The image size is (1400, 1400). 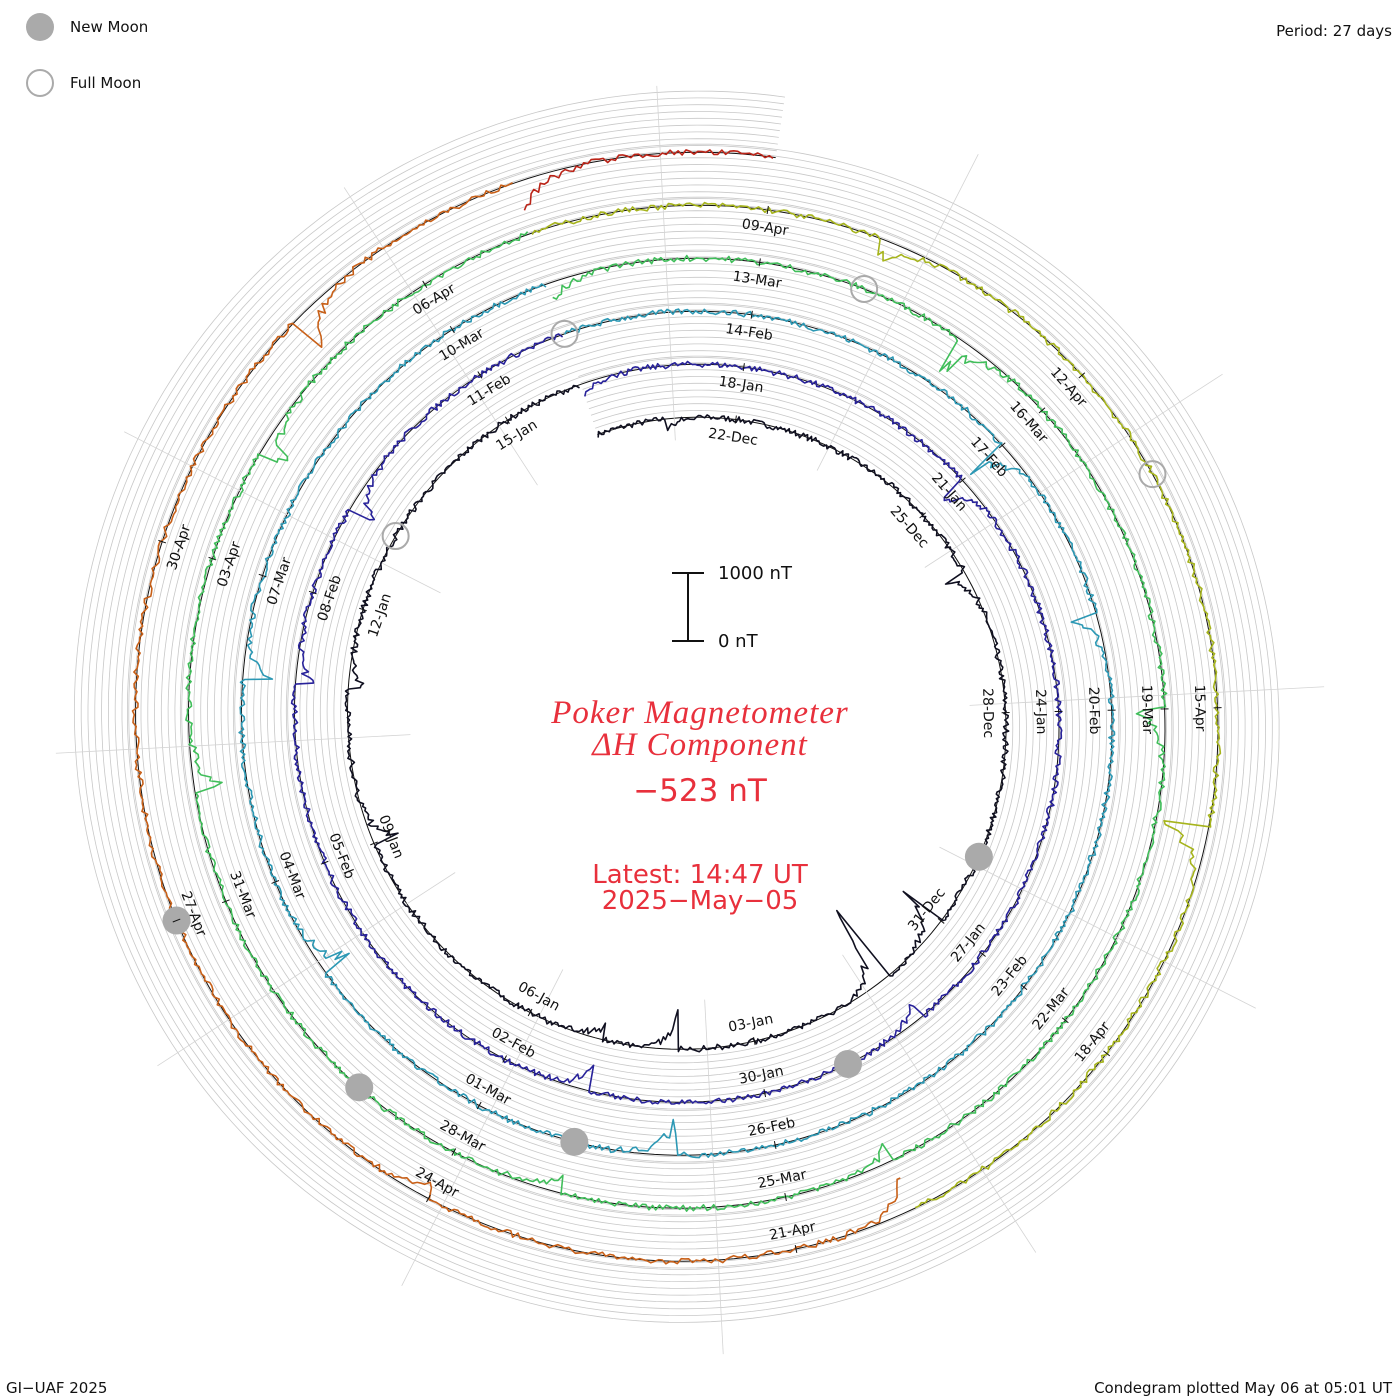 I want to click on date-tick-label: 25-Dec, so click(x=909, y=527).